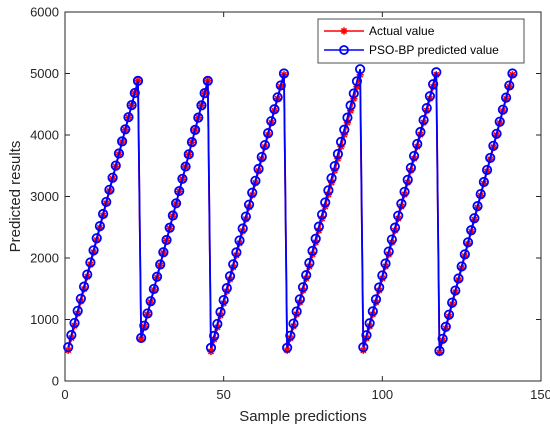 This screenshot has width=550, height=430. I want to click on x-tick-label: 50, so click(223, 394).